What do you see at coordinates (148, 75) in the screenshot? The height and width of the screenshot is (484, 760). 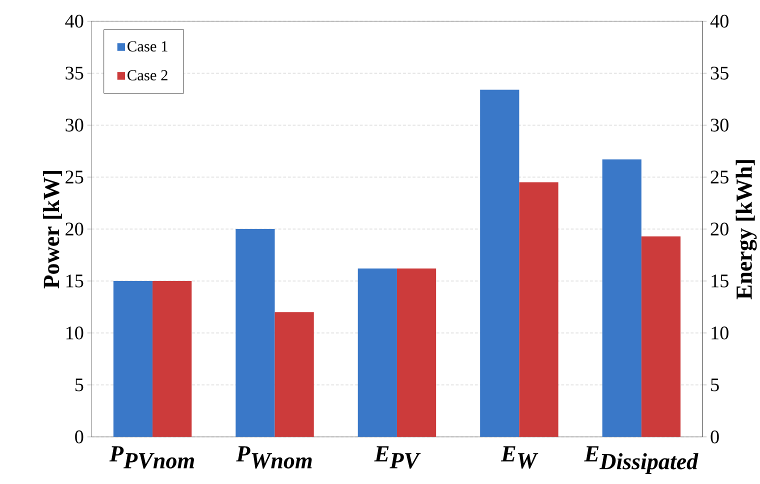 I see `legend-label: Case 2` at bounding box center [148, 75].